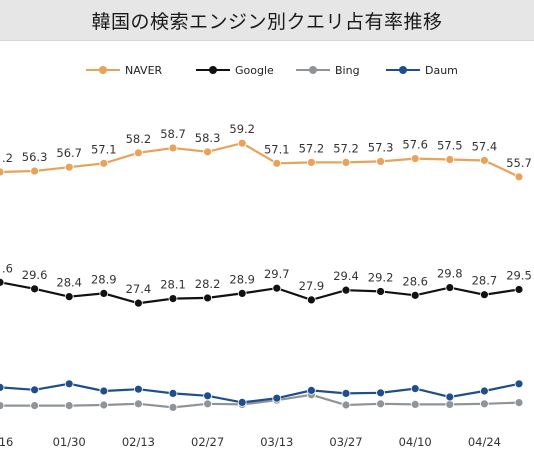 The image size is (534, 462). What do you see at coordinates (346, 148) in the screenshot?
I see `data-label-naver-10: 57.2` at bounding box center [346, 148].